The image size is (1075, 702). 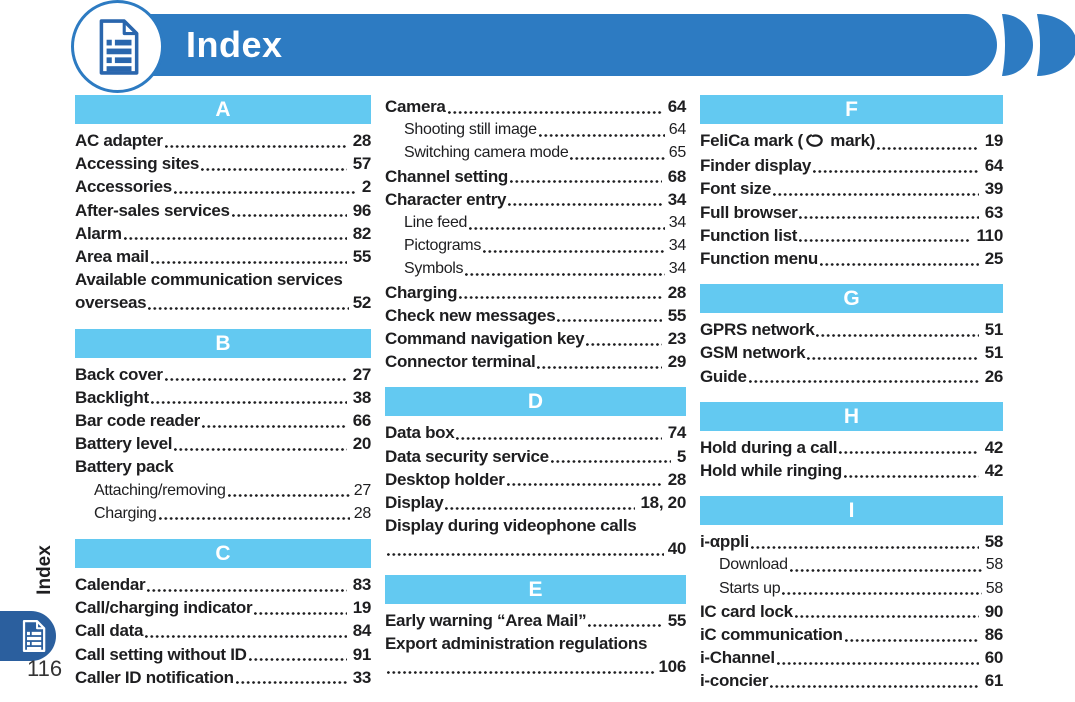 I want to click on entry-label: AC adapter, so click(x=119, y=140).